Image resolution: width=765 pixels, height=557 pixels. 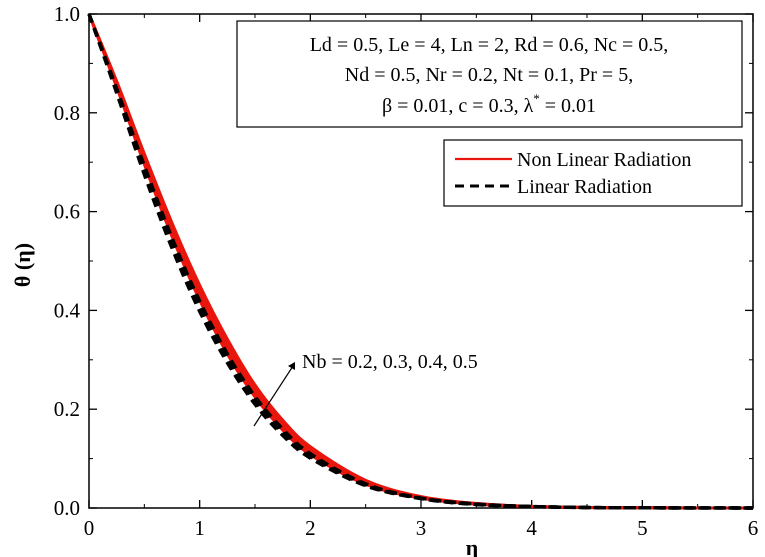 I want to click on legend-label-nonlinear: Non Linear Radiation, so click(x=604, y=160).